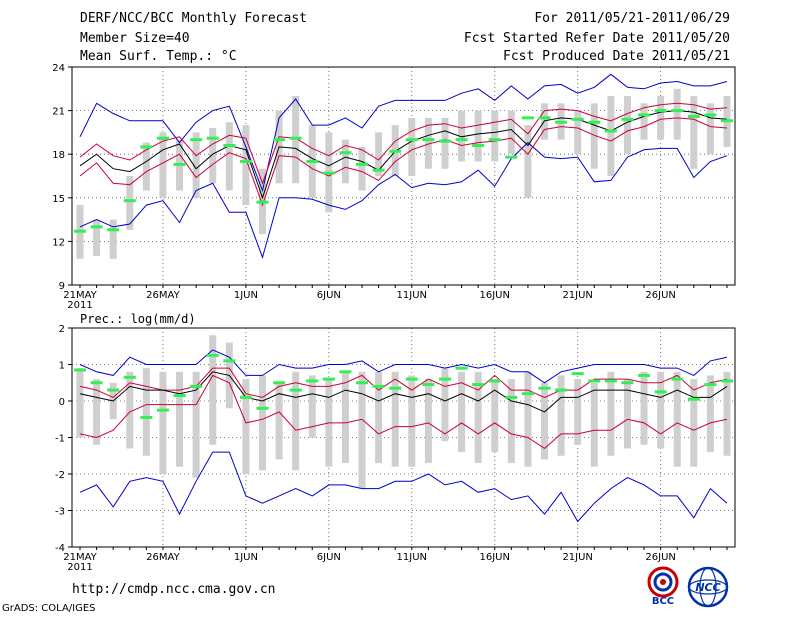 The width and height of the screenshot is (800, 618). I want to click on temp-xtick-label: 16JUN, so click(495, 295).